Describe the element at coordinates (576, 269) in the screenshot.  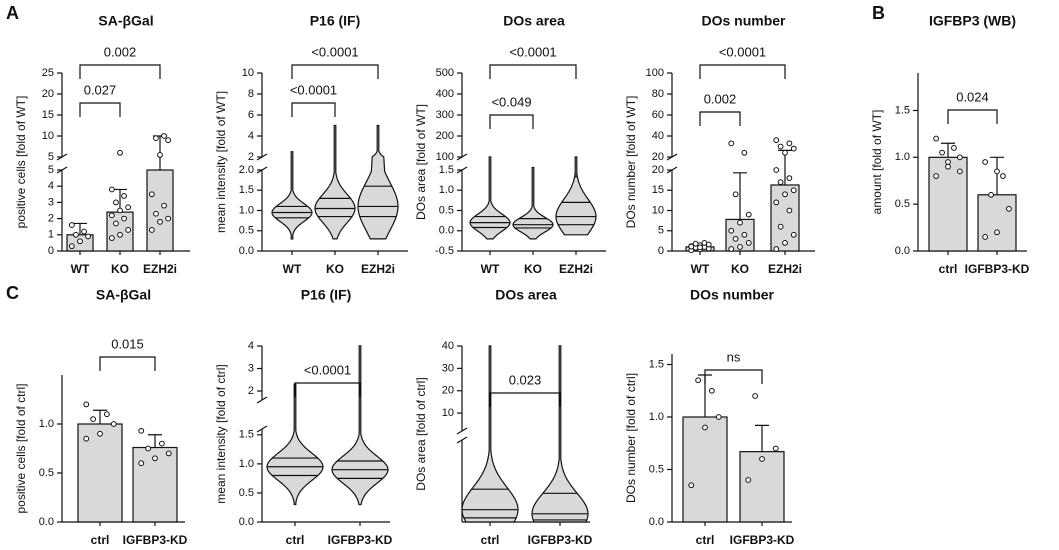
I see `x-tick-label: EZH2i` at that location.